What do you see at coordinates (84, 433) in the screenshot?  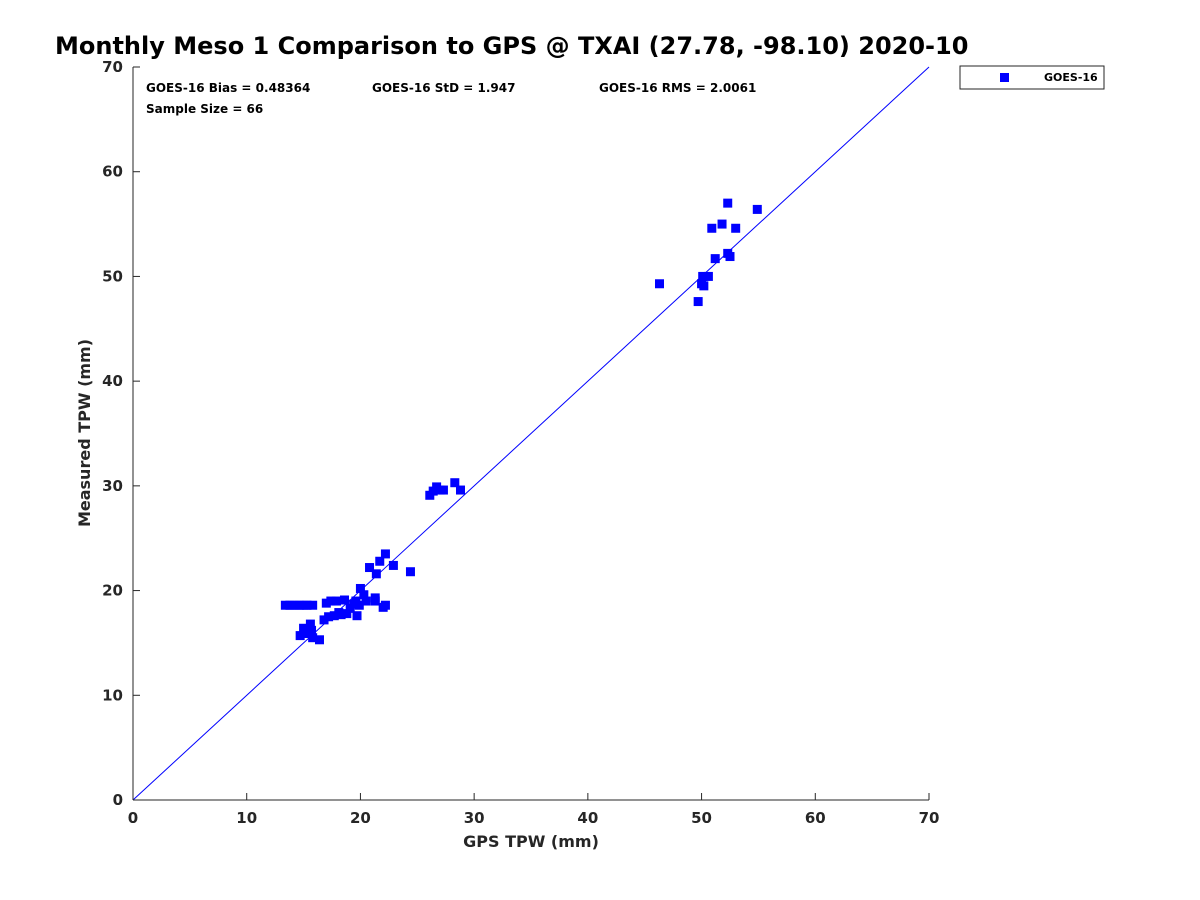 I see `y-axis-label: Measured TPW (mm)` at bounding box center [84, 433].